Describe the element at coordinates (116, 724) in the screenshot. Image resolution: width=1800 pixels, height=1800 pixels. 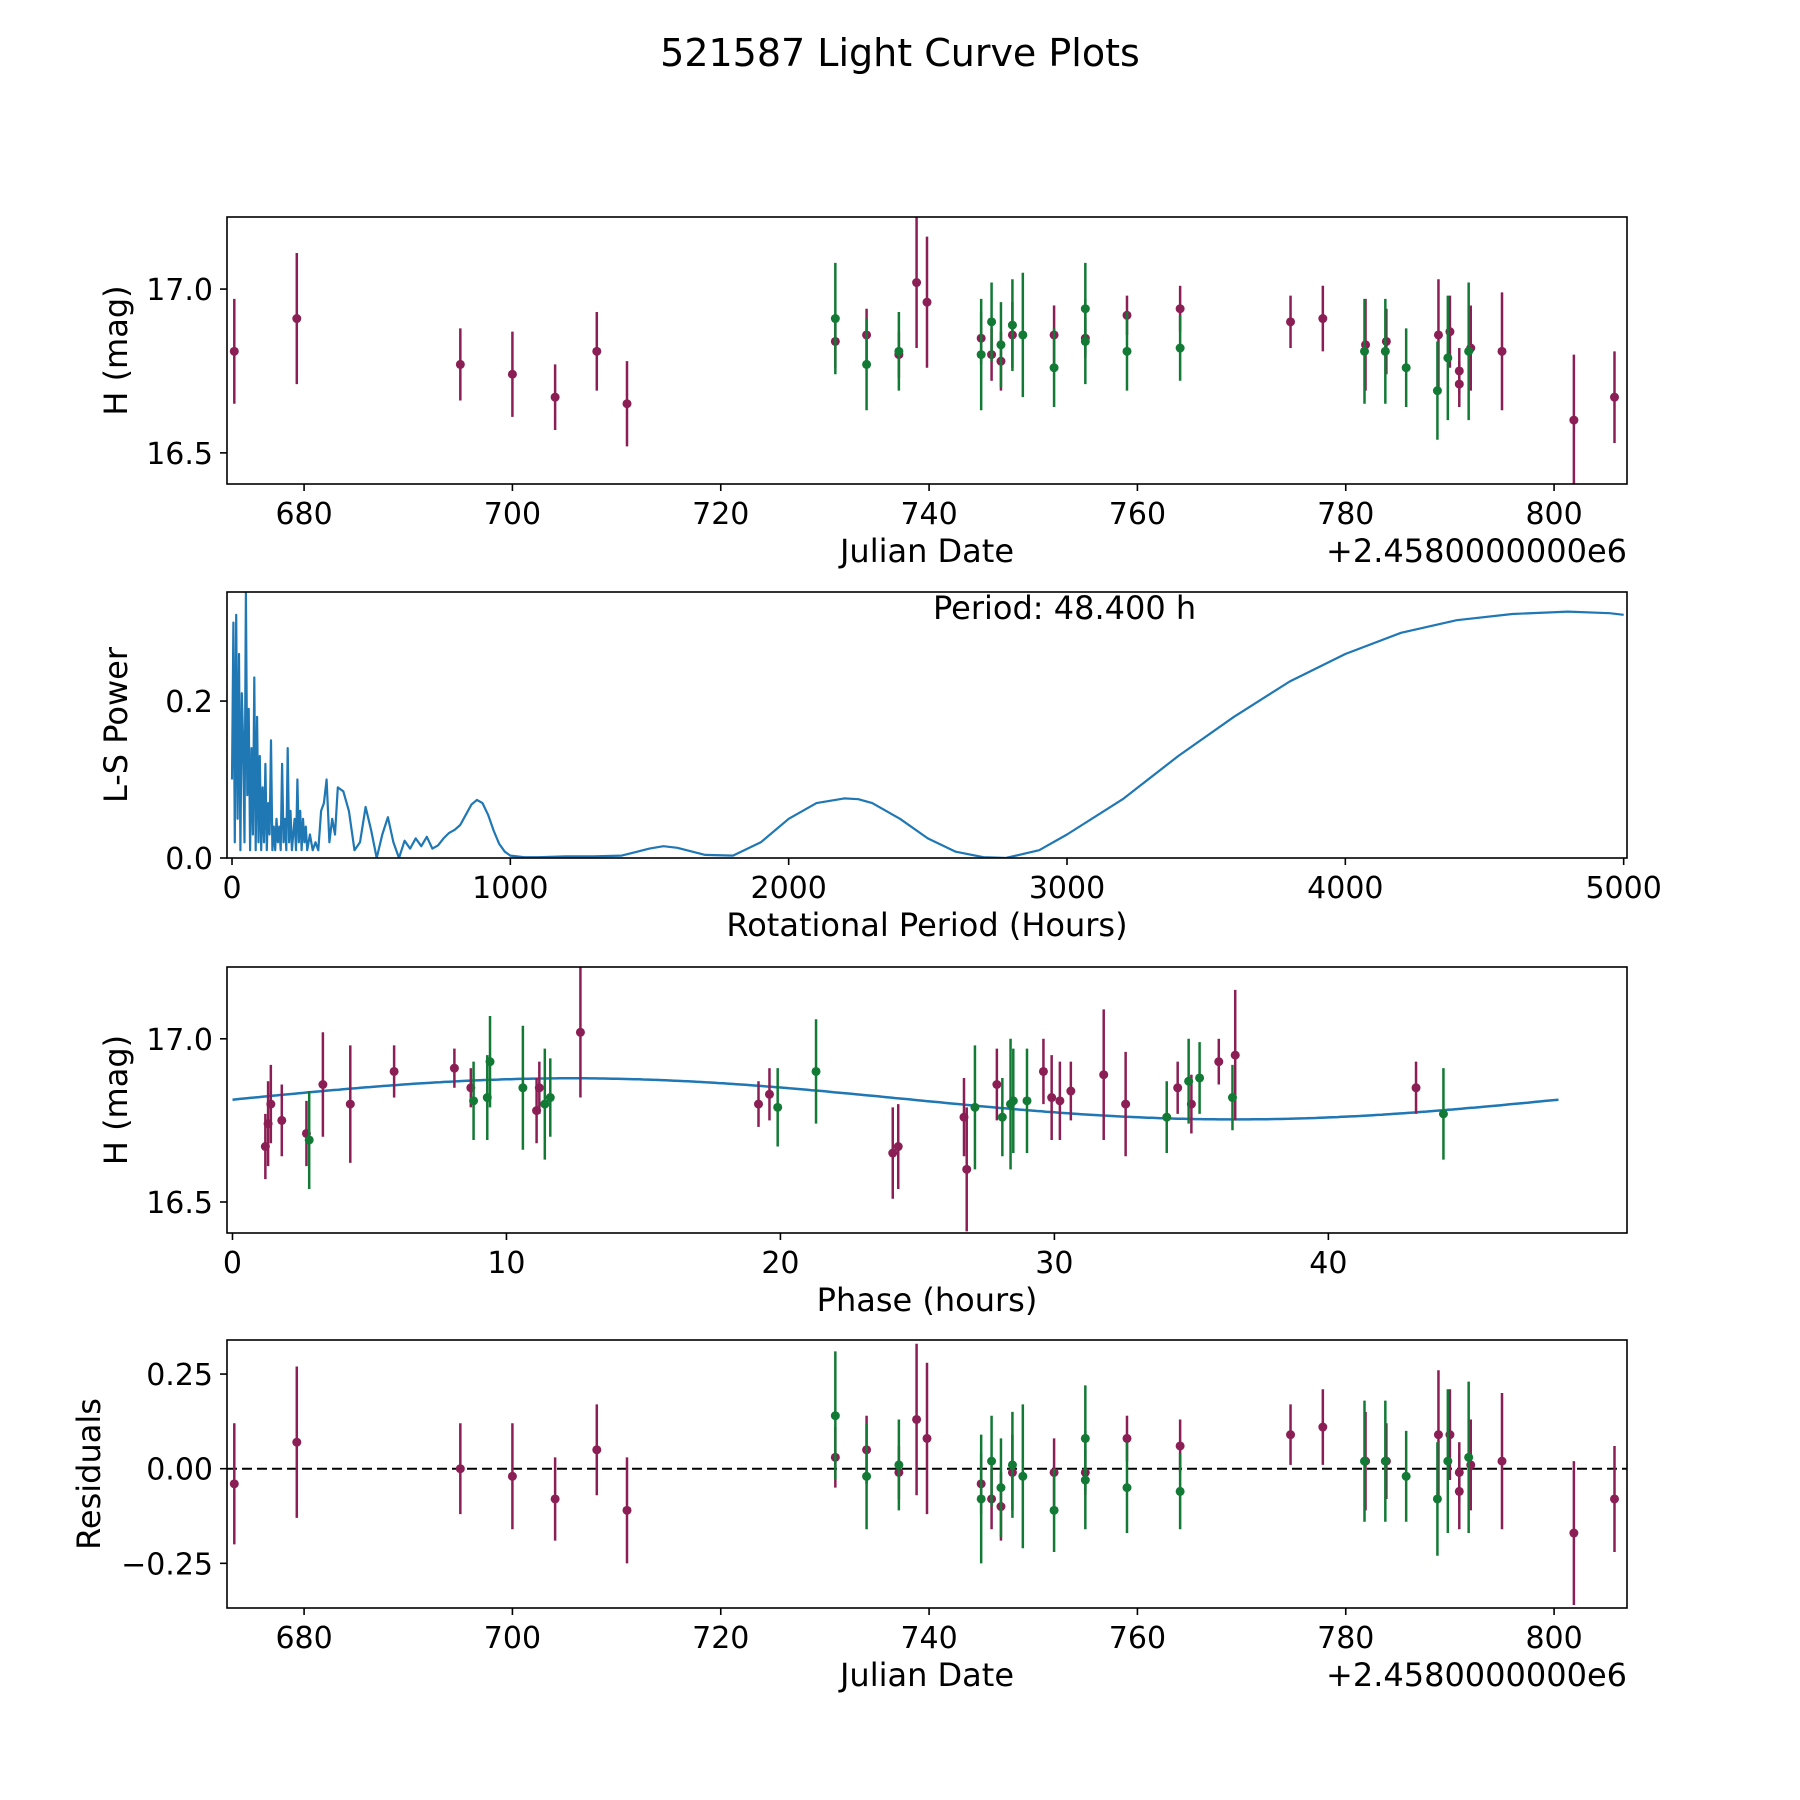
I see `periodogram-ylabel: L-S Power` at that location.